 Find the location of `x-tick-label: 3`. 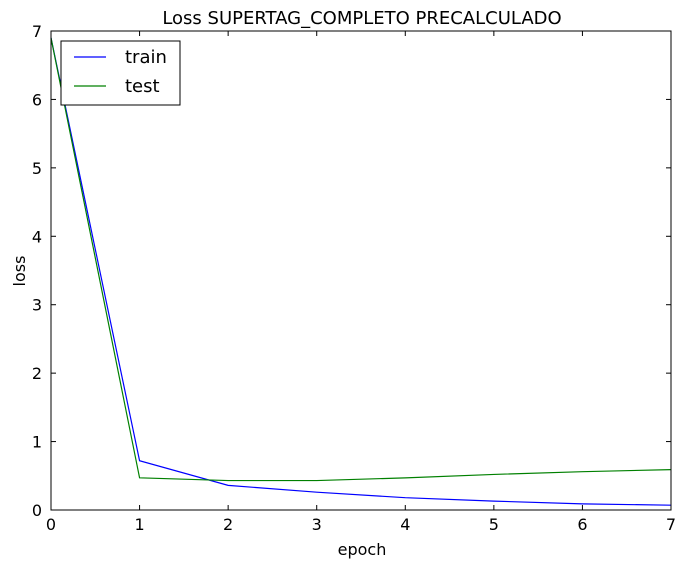

x-tick-label: 3 is located at coordinates (317, 524).